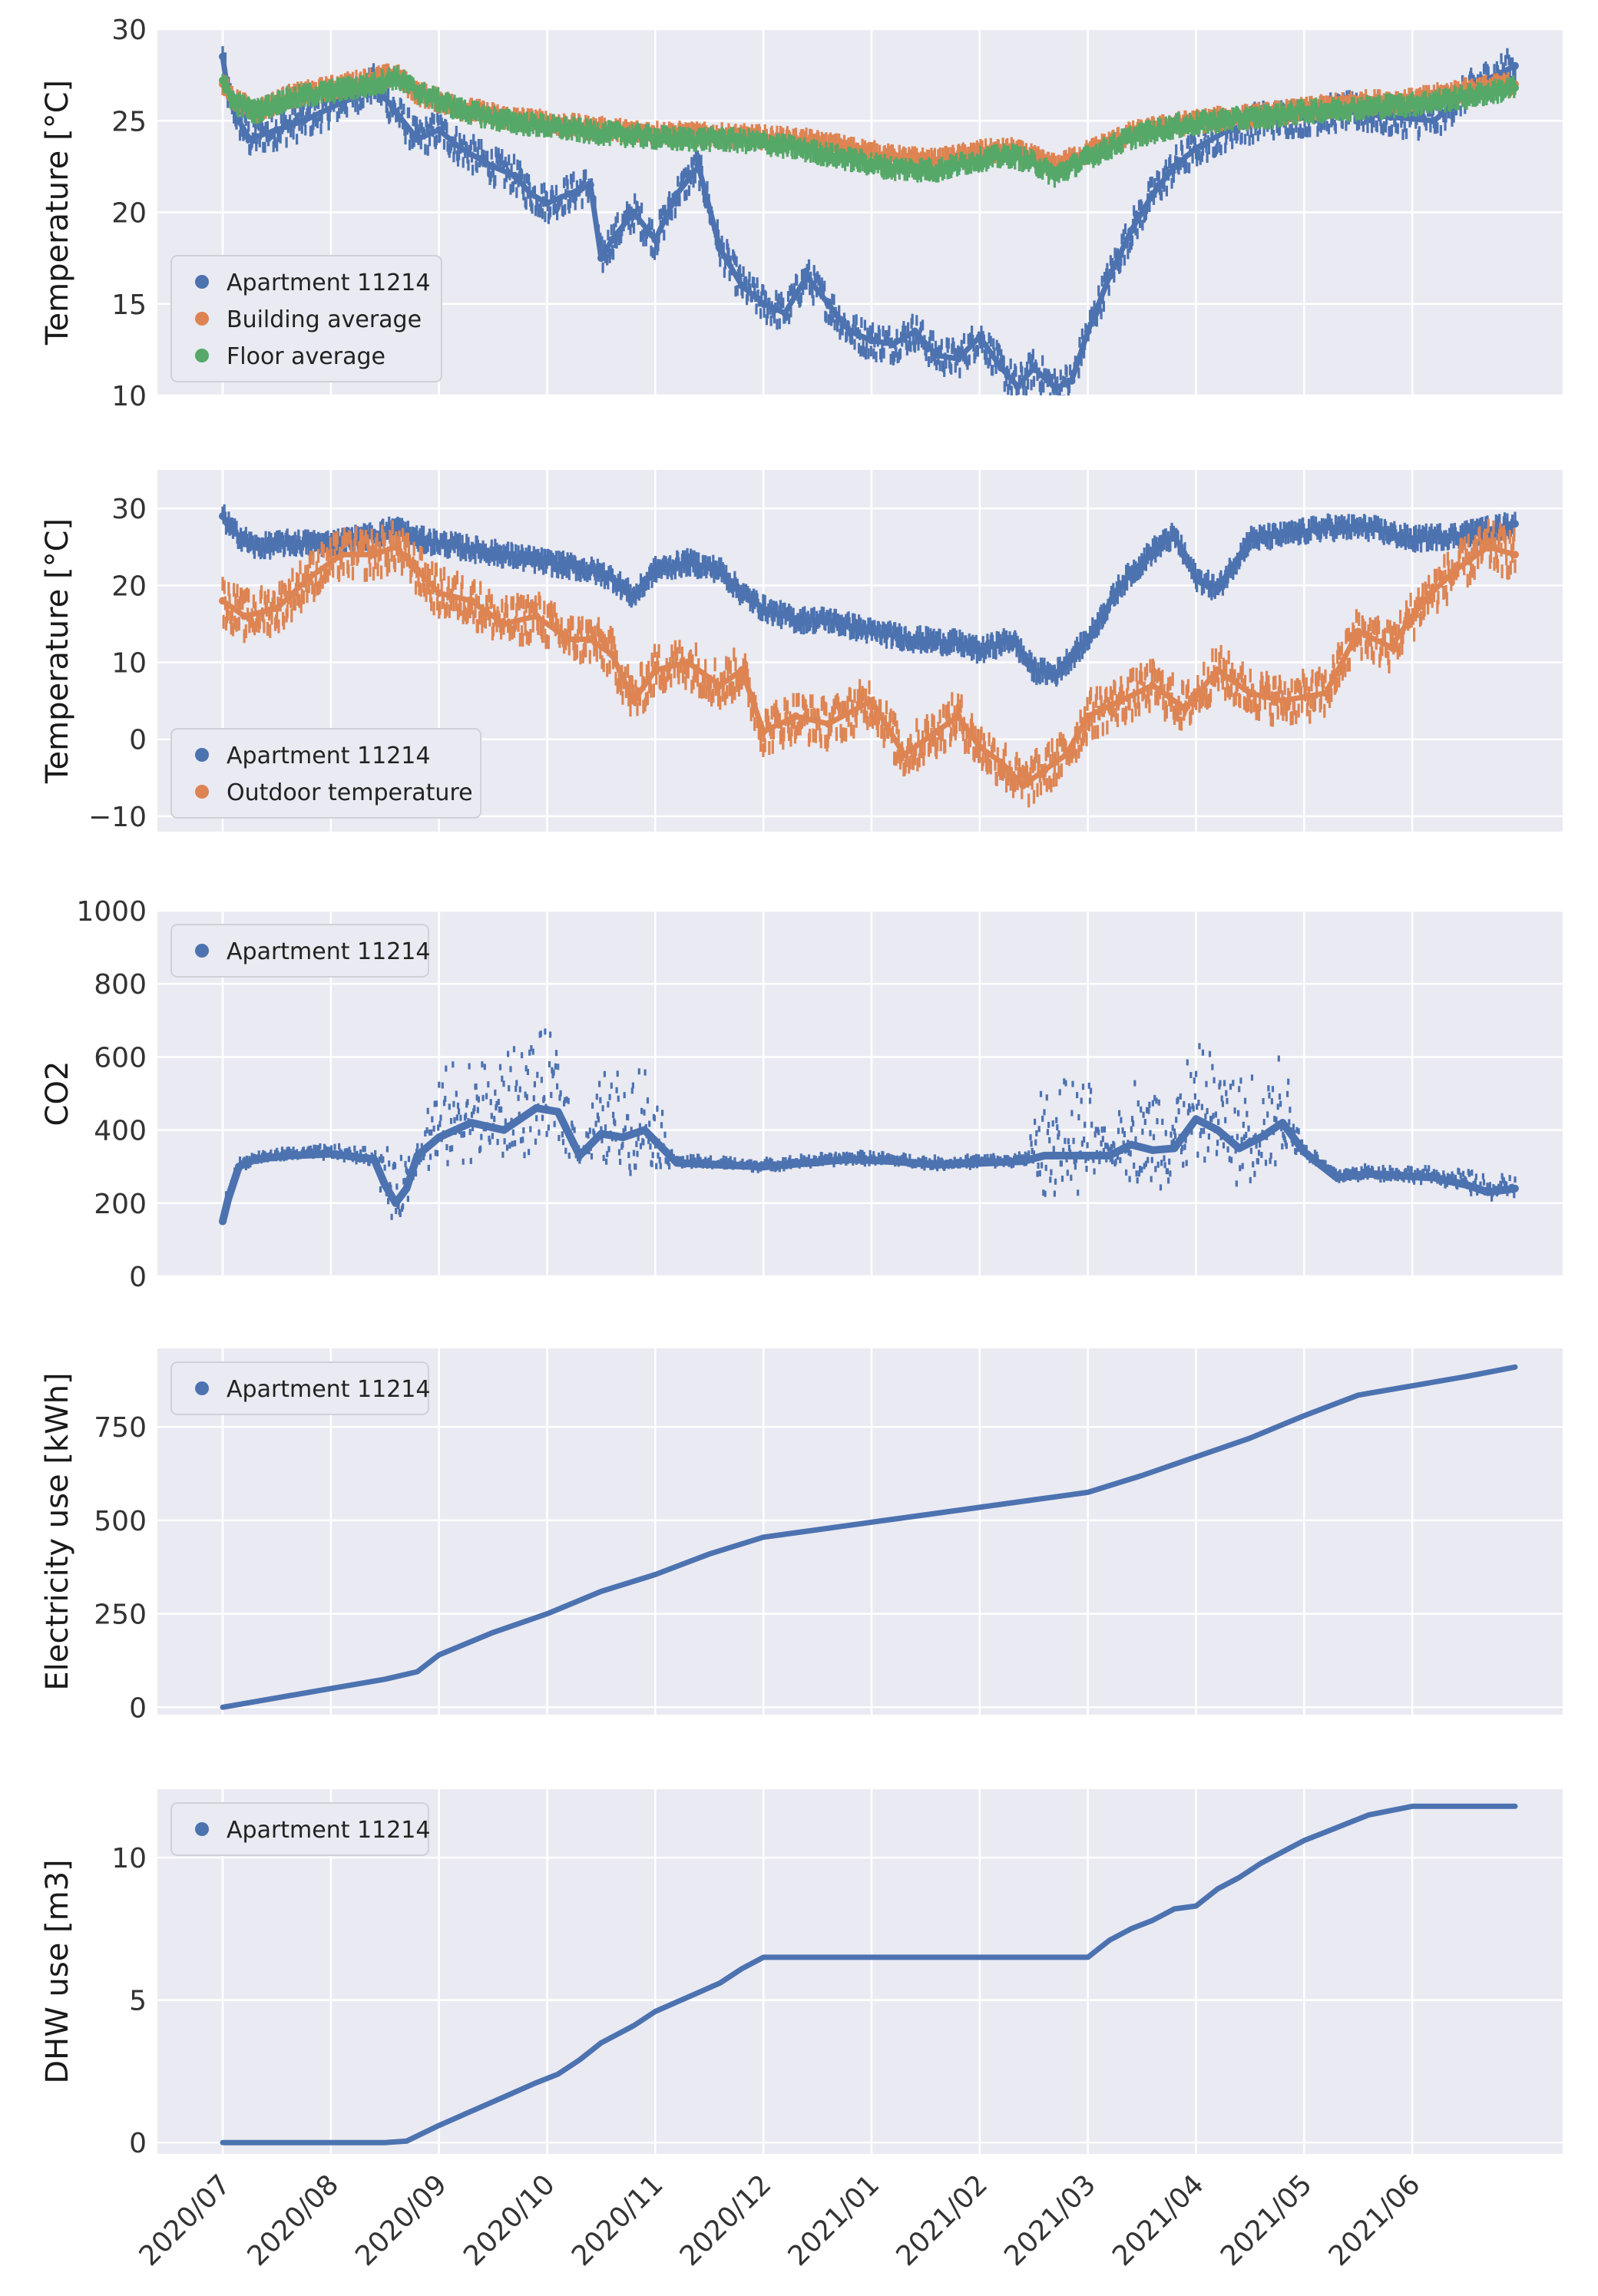 This screenshot has height=2296, width=1598. Describe the element at coordinates (401, 2220) in the screenshot. I see `x-tick-label: 2020/09` at that location.